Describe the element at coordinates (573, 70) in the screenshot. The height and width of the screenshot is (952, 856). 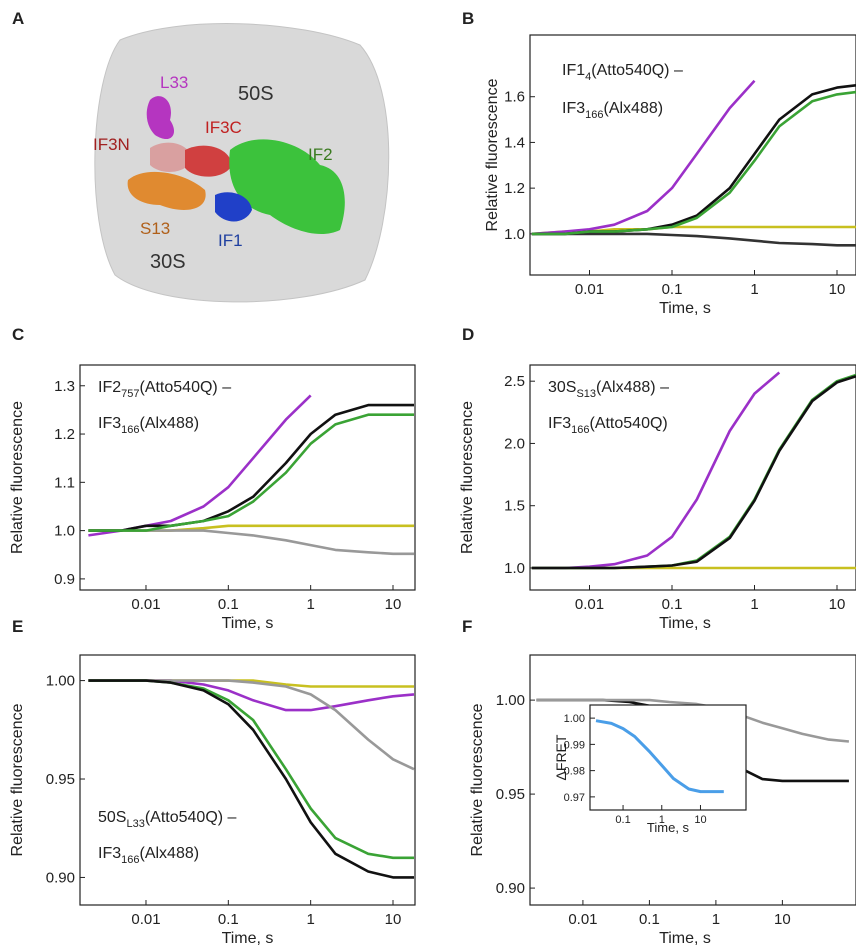
I see `annotation-text: IF1` at that location.